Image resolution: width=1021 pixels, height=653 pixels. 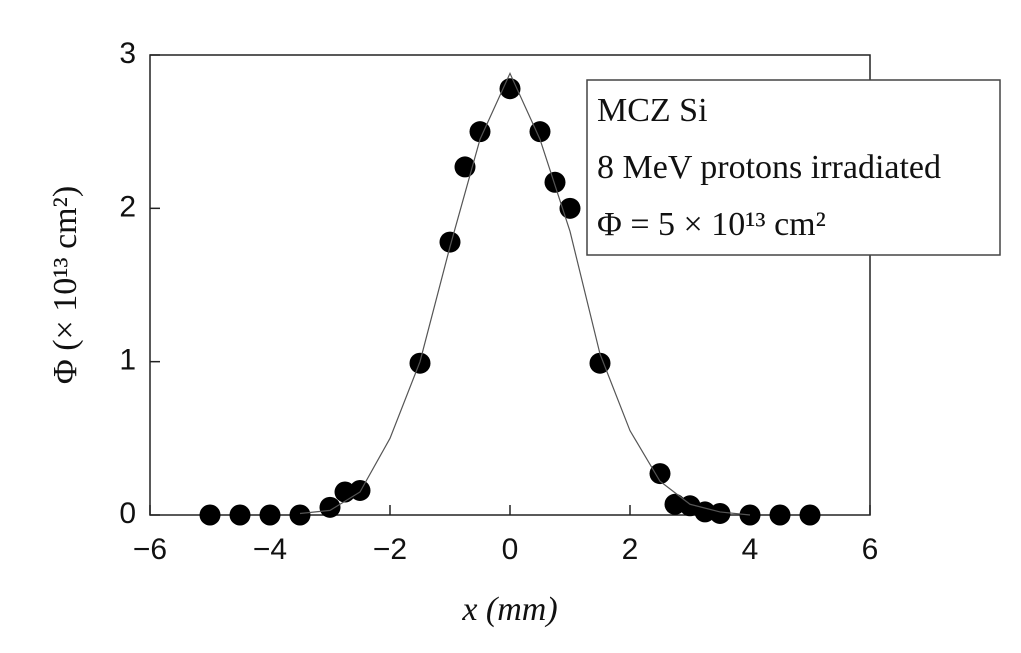 What do you see at coordinates (127, 53) in the screenshot?
I see `y-tick-label: 3` at bounding box center [127, 53].